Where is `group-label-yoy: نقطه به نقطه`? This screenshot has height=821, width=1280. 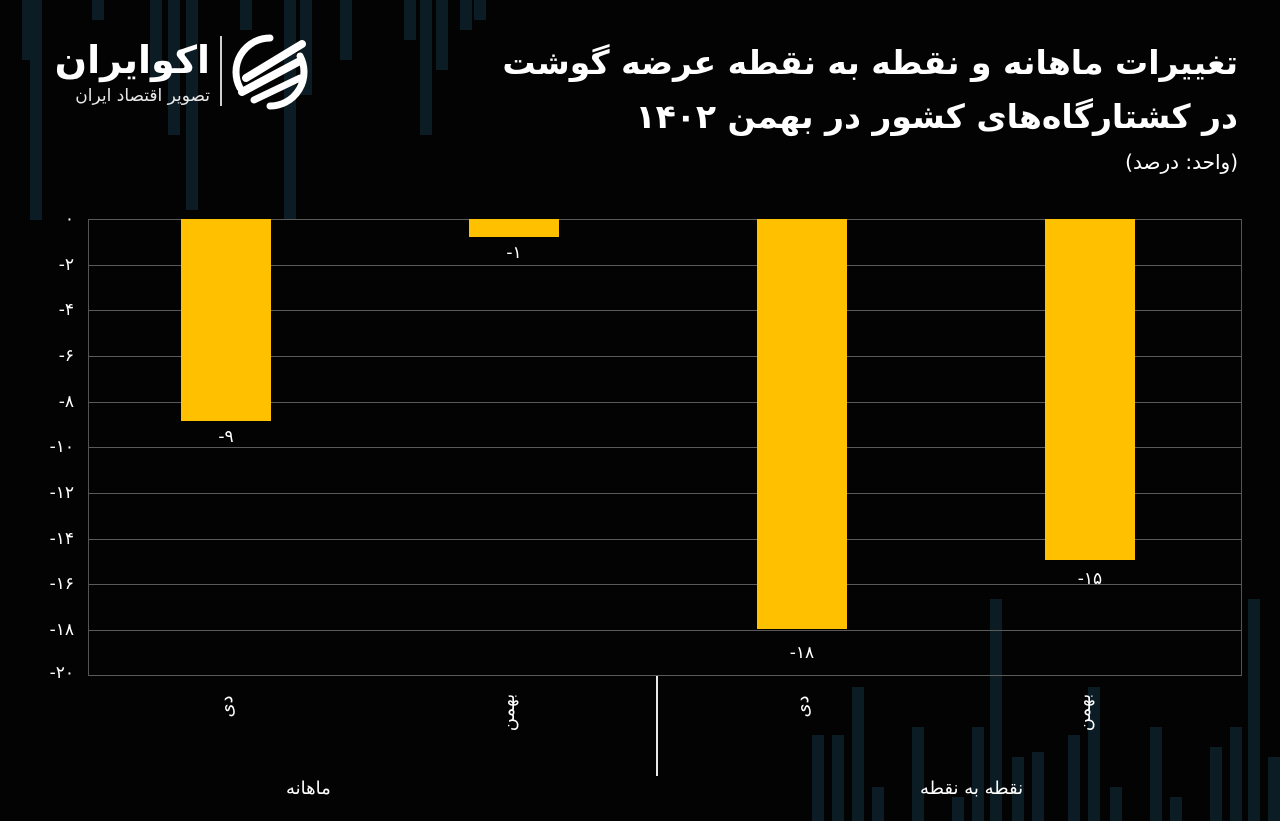
group-label-yoy: نقطه به نقطه is located at coordinates (972, 788).